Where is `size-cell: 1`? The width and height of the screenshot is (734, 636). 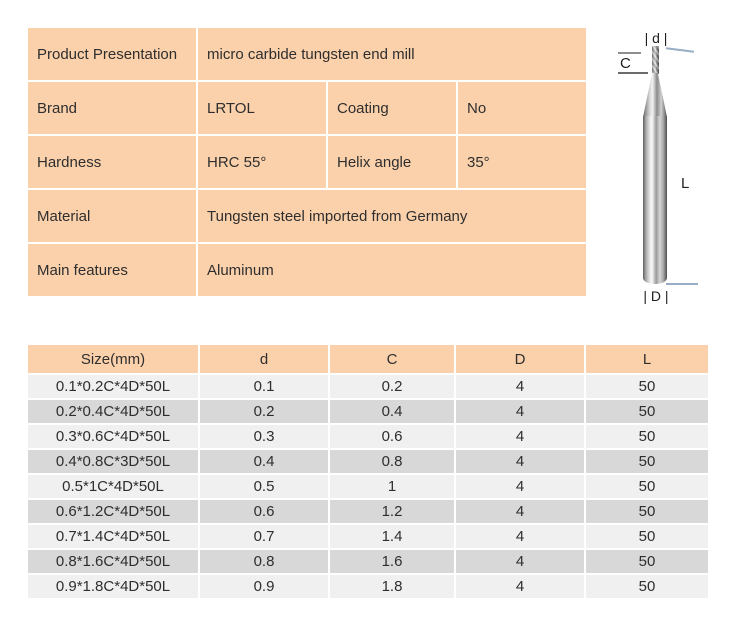 size-cell: 1 is located at coordinates (392, 486).